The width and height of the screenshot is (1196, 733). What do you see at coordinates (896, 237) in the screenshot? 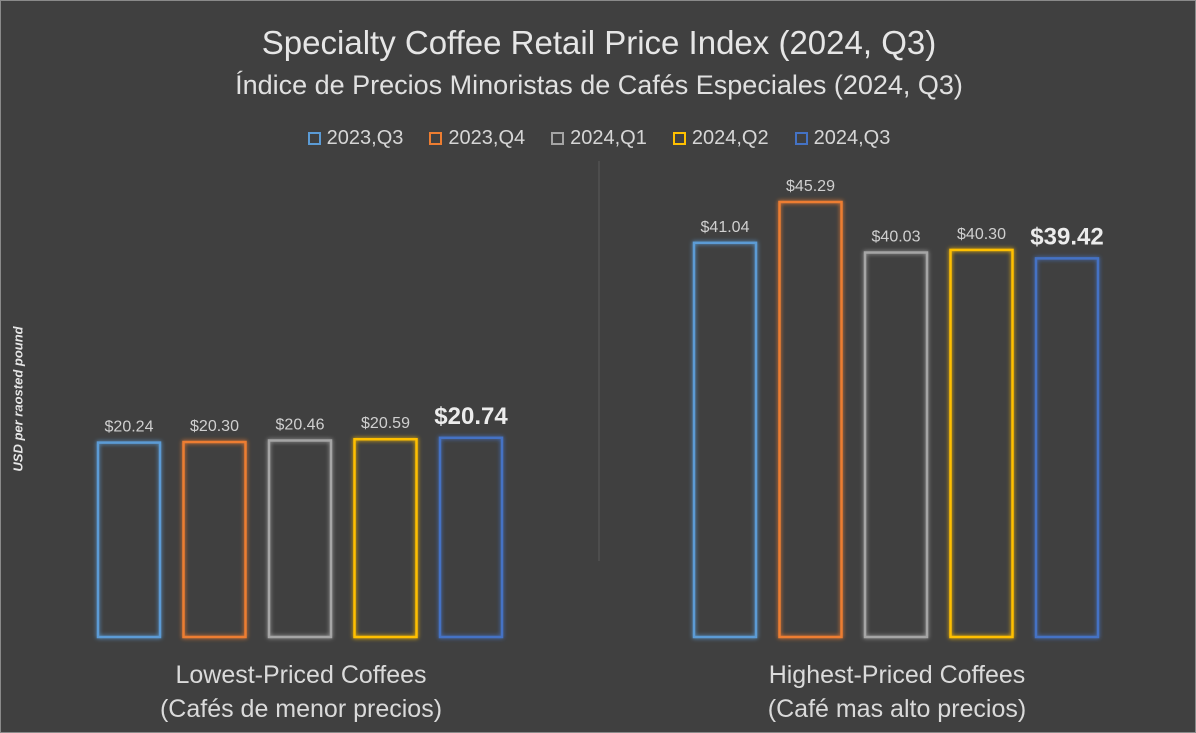
I see `data-label: $40.03` at bounding box center [896, 237].